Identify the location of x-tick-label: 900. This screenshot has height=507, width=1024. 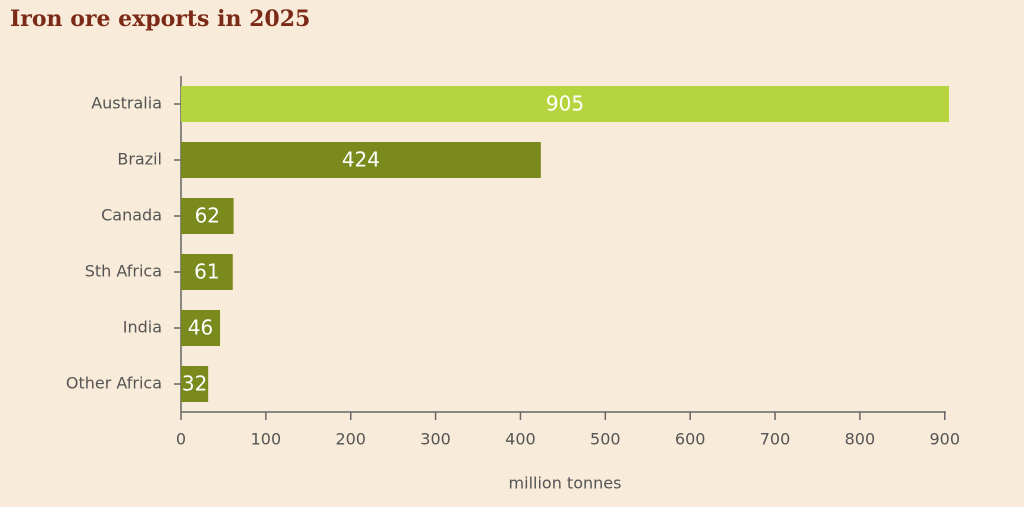
(944, 439).